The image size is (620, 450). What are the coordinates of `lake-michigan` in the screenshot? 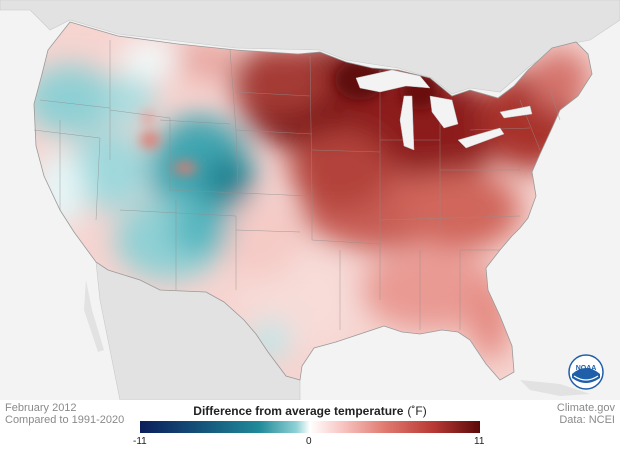 It's located at (407, 123).